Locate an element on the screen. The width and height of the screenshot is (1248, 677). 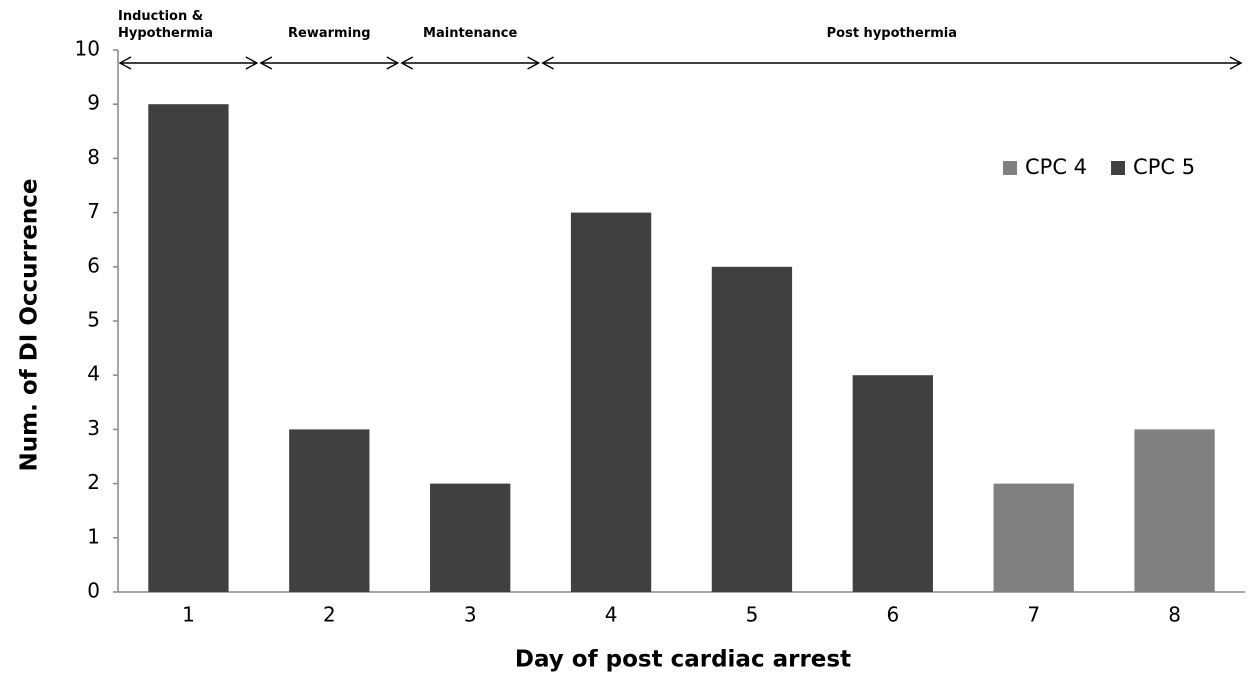
x-tick-label: 8 is located at coordinates (1174, 615).